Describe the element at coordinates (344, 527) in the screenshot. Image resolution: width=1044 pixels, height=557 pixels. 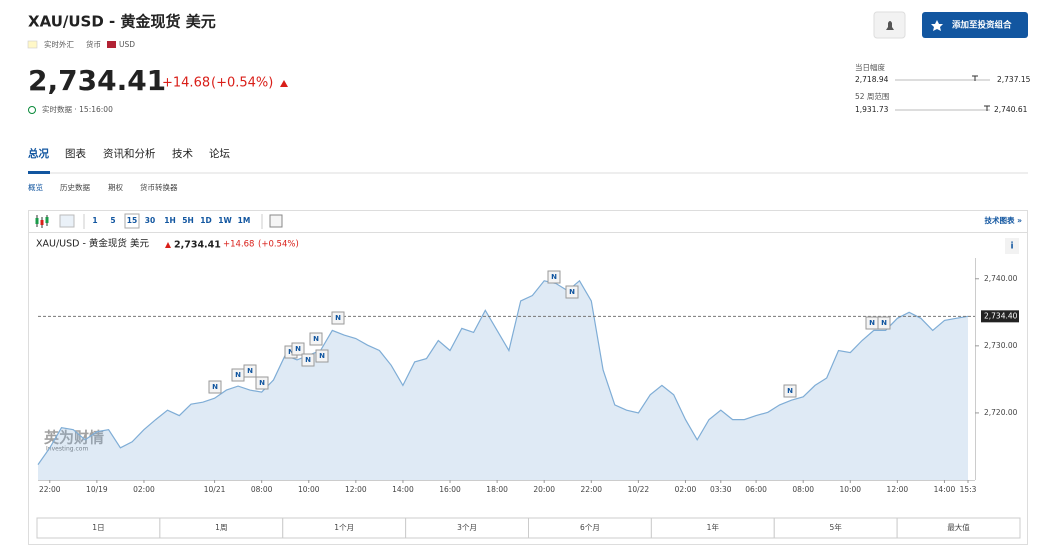
I see `range-button-label: 1个月` at that location.